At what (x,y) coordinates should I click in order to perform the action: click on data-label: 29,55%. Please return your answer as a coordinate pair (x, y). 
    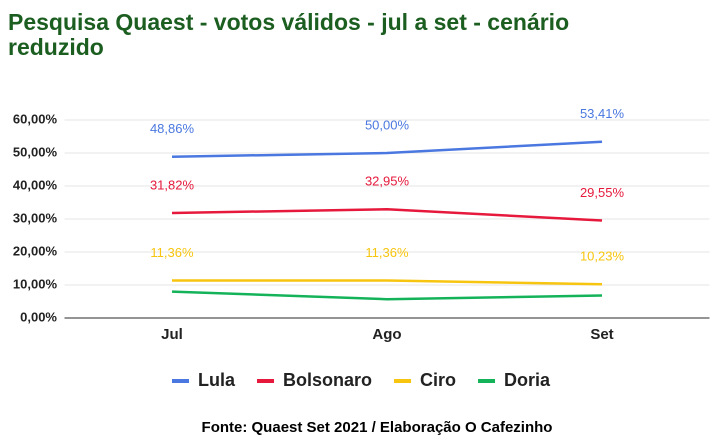
    Looking at the image, I should click on (602, 192).